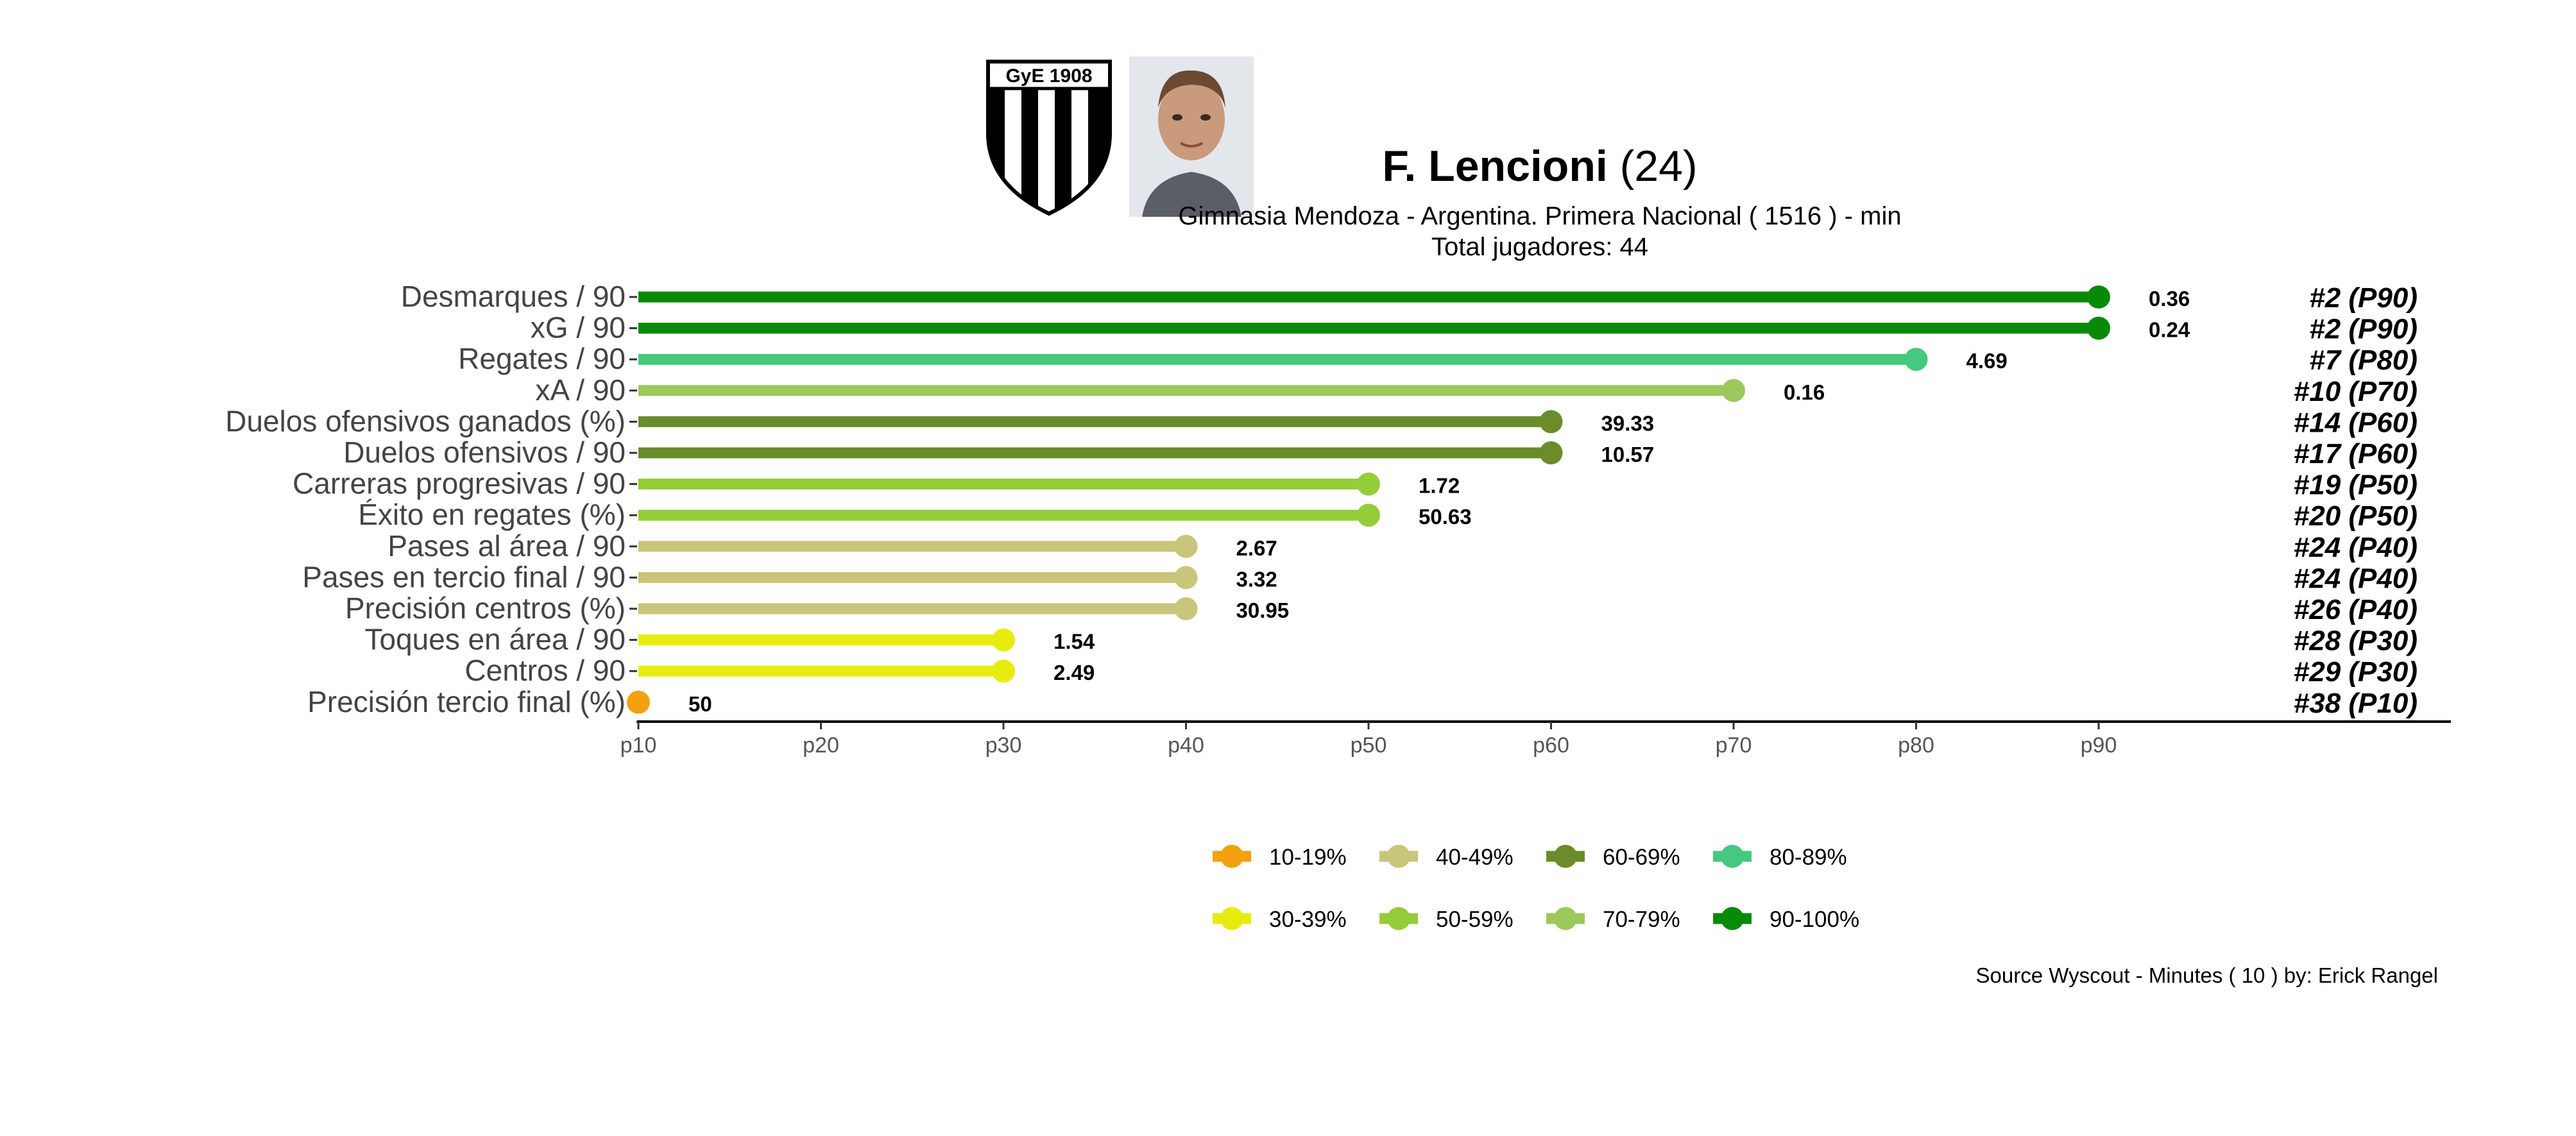 The width and height of the screenshot is (2576, 1136). I want to click on legend-label: 10-19%, so click(1308, 857).